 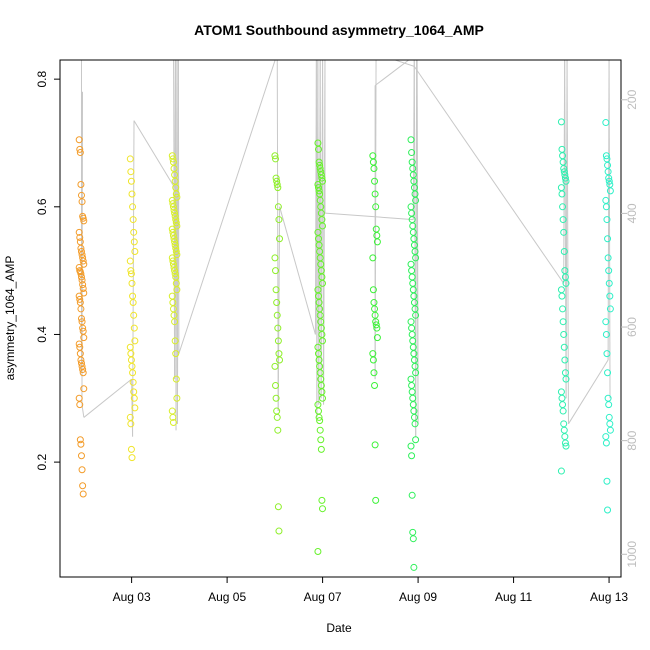 What do you see at coordinates (632, 327) in the screenshot?
I see `y2-tick-label: 600` at bounding box center [632, 327].